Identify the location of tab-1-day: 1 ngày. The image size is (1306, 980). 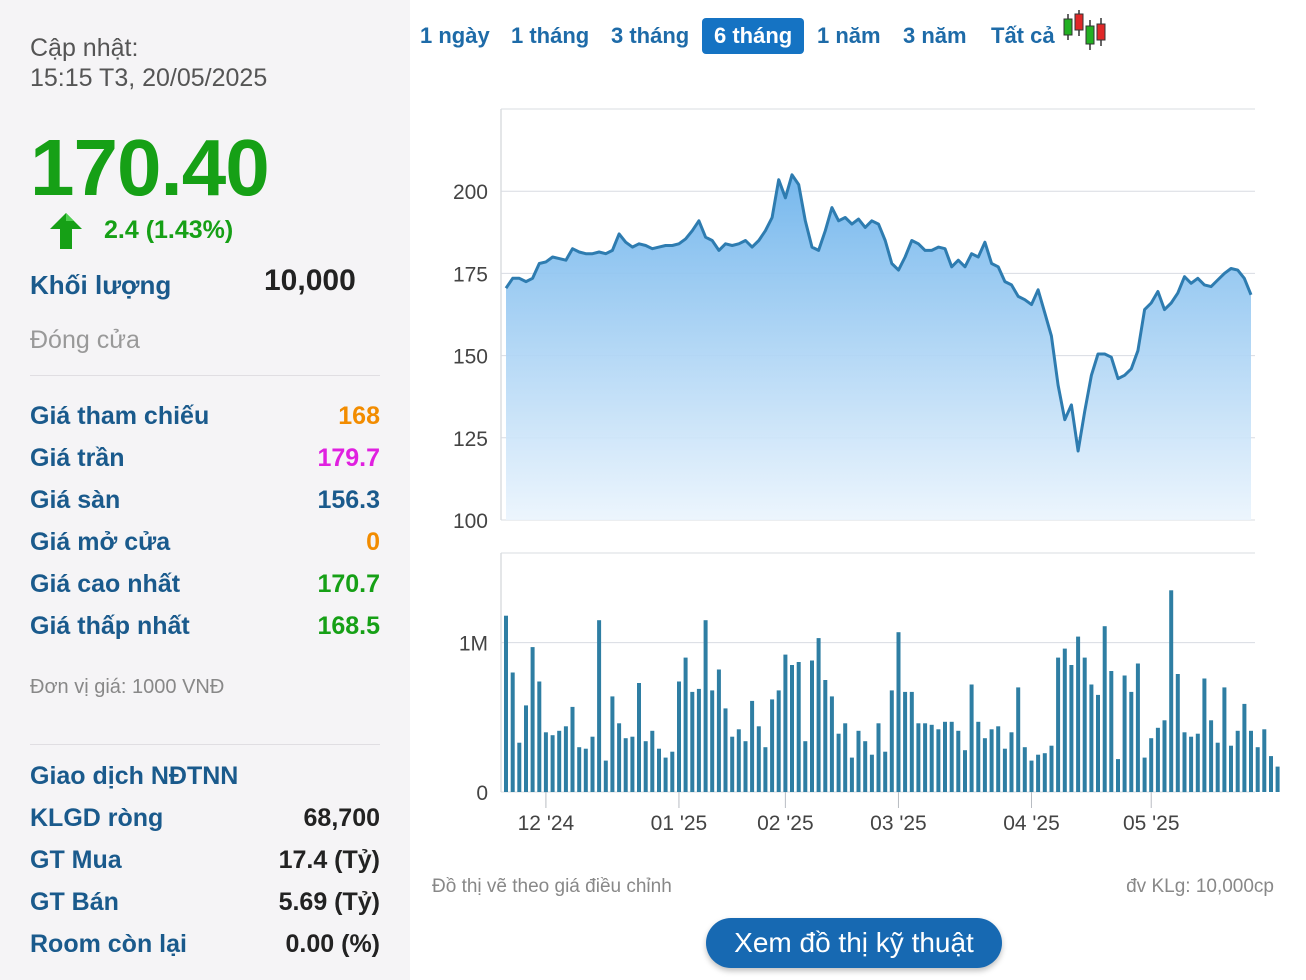
(455, 35).